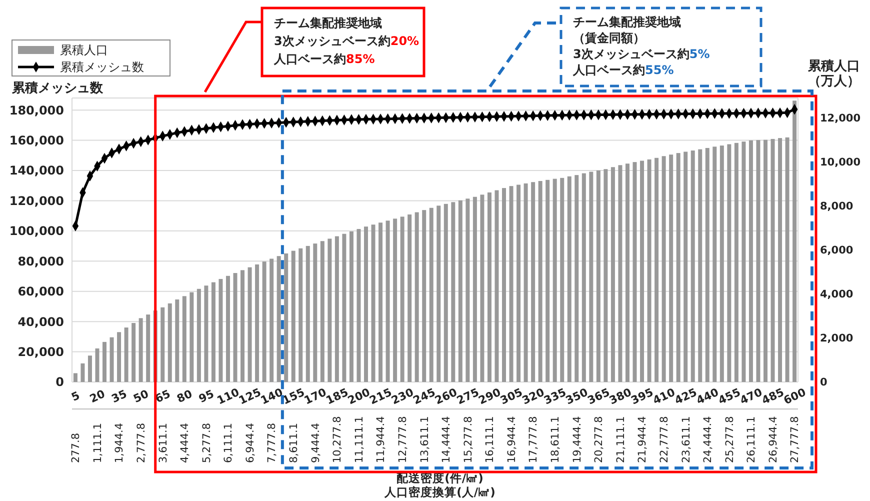  I want to click on y2-tick-label: 0, so click(824, 382).